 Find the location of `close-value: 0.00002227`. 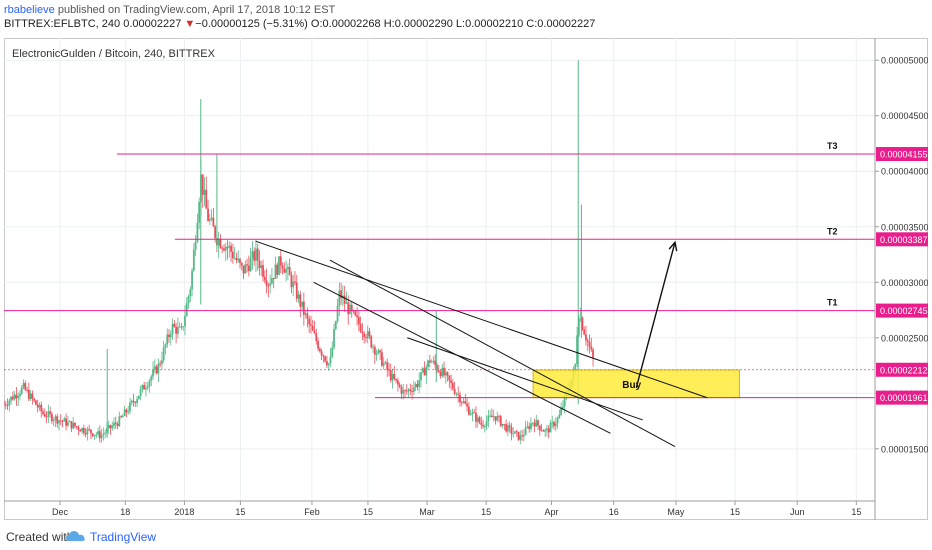

close-value: 0.00002227 is located at coordinates (566, 24).